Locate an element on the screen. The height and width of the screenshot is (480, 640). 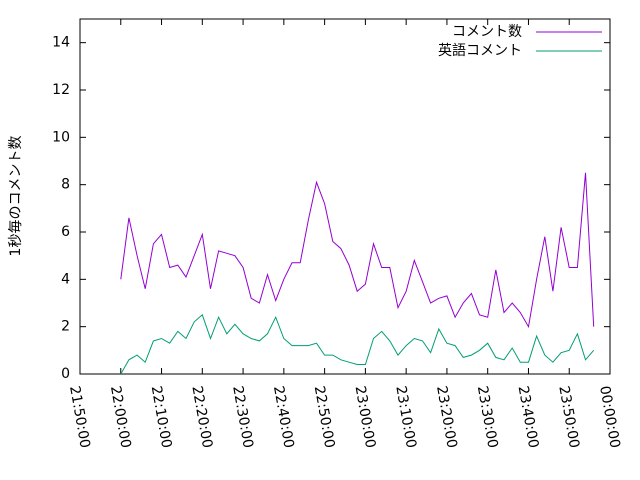
y-tick-label: 8 is located at coordinates (65, 185).